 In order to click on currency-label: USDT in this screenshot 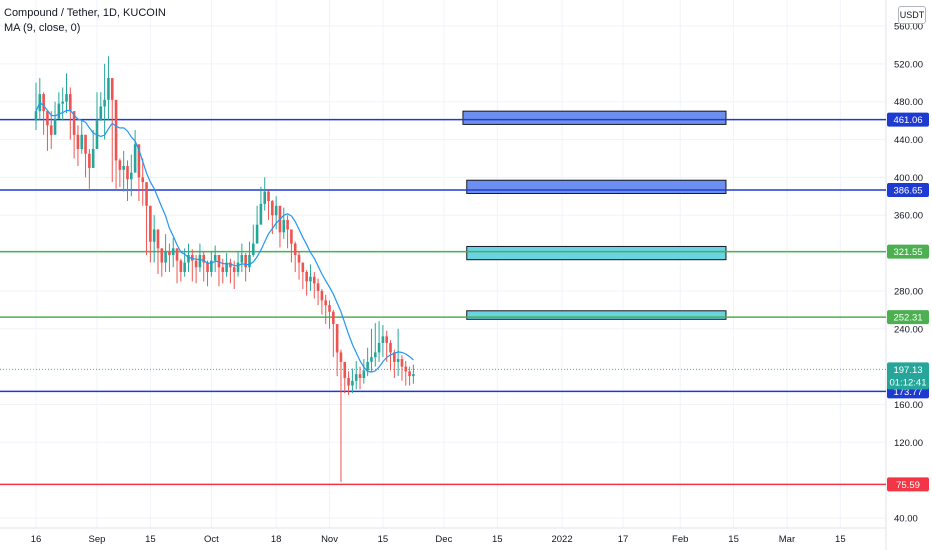, I will do `click(912, 15)`.